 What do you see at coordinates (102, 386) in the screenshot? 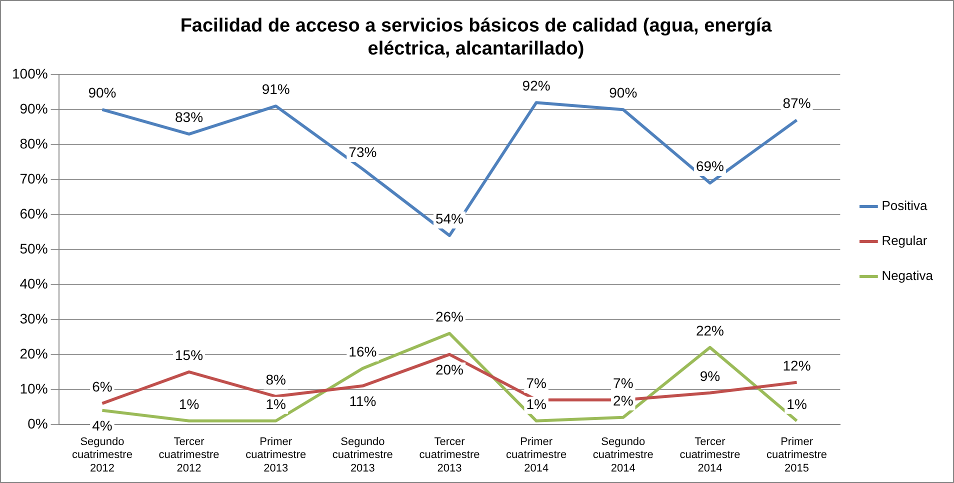
I see `data-label: 6%` at bounding box center [102, 386].